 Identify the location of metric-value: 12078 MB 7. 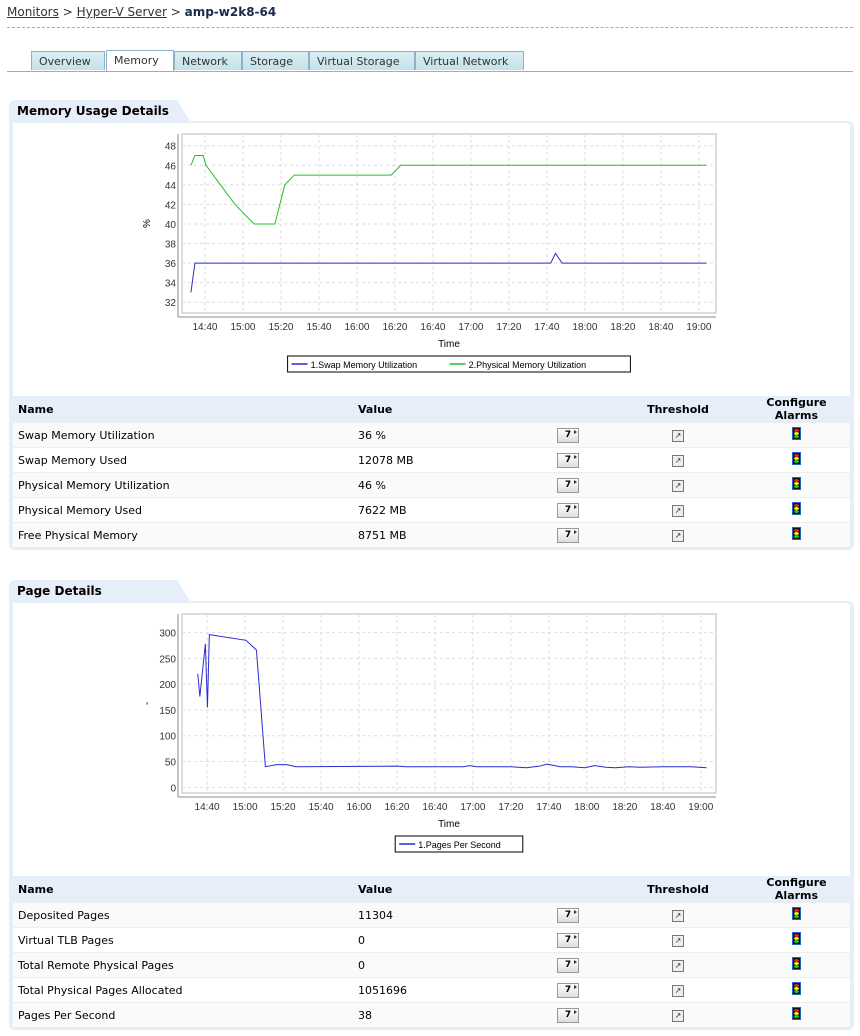
(483, 460).